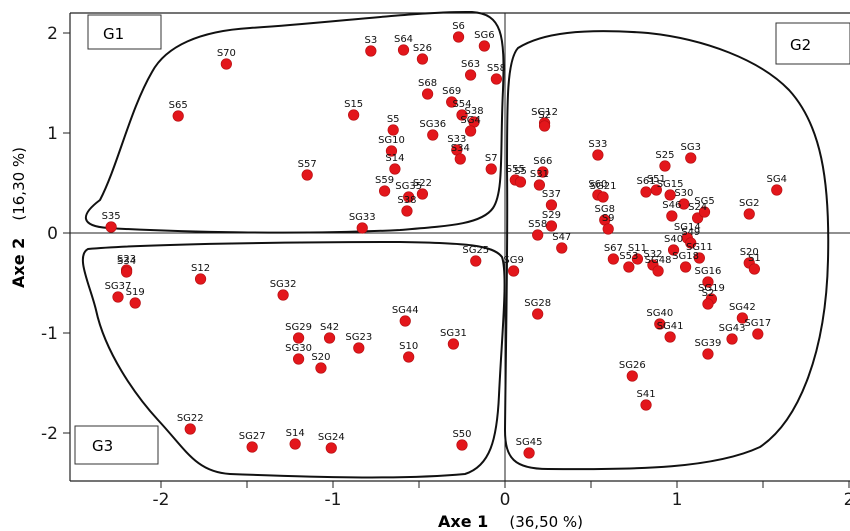 This screenshot has width=850, height=531. Describe the element at coordinates (252, 436) in the screenshot. I see `data-point-label: SG27` at that location.